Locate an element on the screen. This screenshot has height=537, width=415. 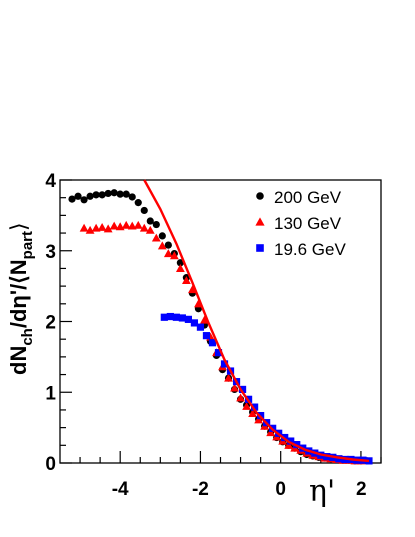
x-tick-label: 0 is located at coordinates (280, 489).